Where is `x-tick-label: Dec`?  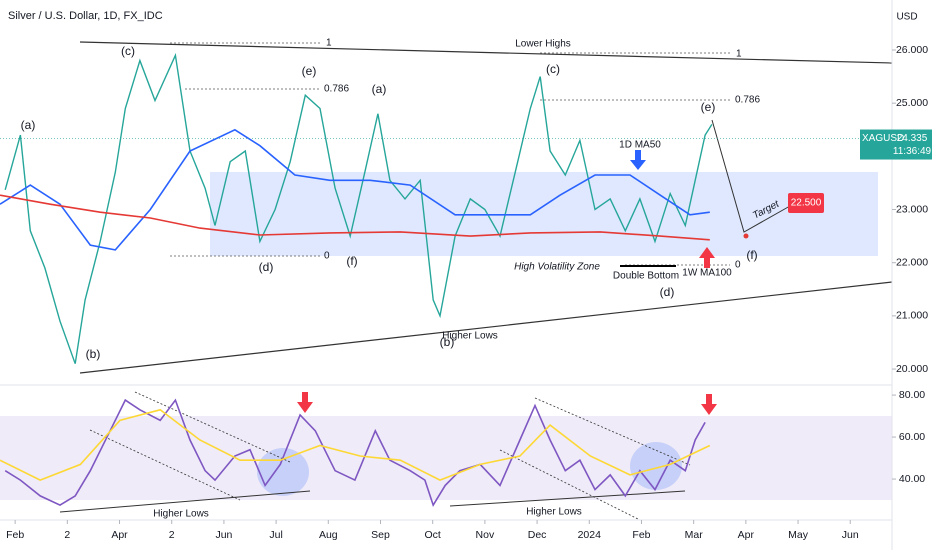
x-tick-label: Dec is located at coordinates (537, 535).